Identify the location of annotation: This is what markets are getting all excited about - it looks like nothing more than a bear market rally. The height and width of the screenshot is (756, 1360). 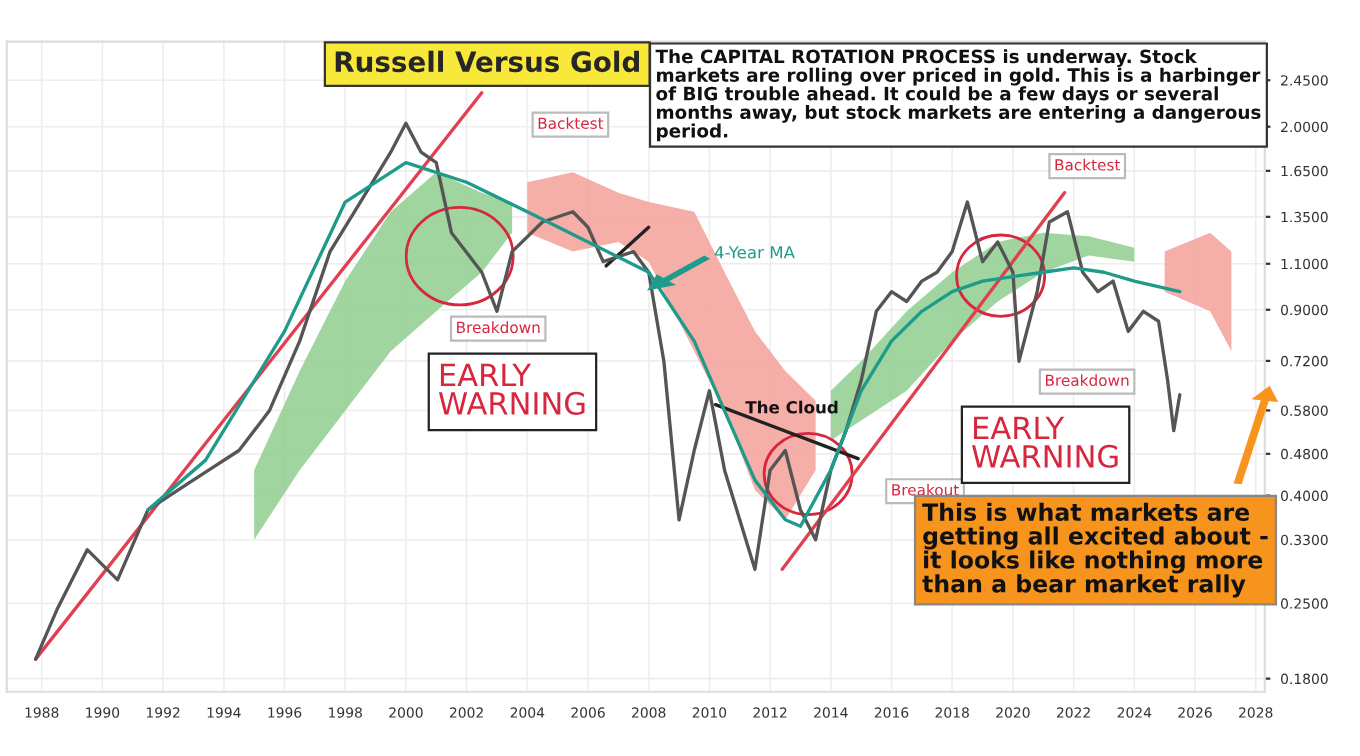
(1095, 550).